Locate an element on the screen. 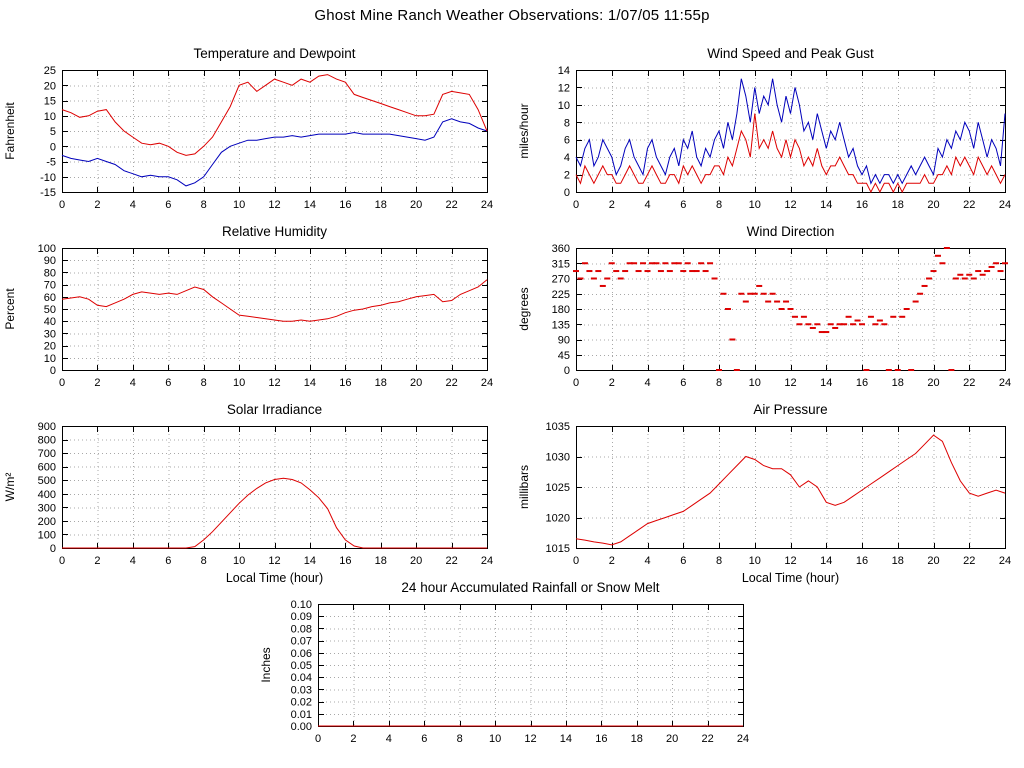  series-solar-irradiance is located at coordinates (274, 513).